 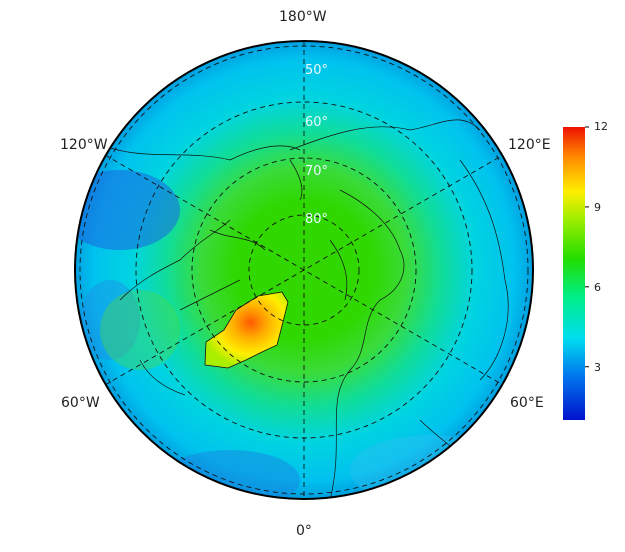 What do you see at coordinates (597, 287) in the screenshot?
I see `colorbar-tick-6: 6` at bounding box center [597, 287].